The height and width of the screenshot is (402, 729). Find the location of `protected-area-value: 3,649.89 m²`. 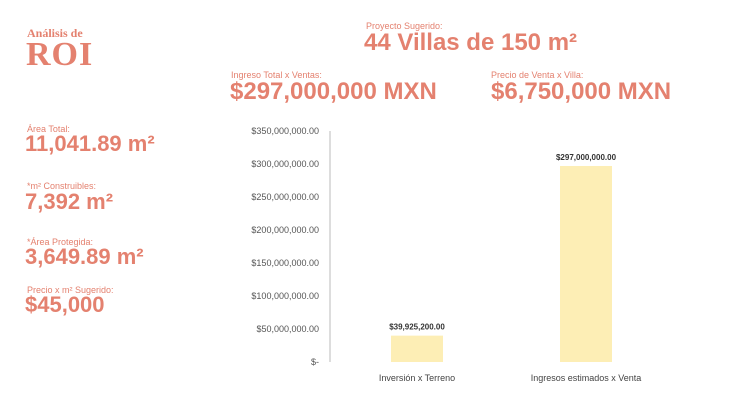

protected-area-value: 3,649.89 m² is located at coordinates (84, 256).